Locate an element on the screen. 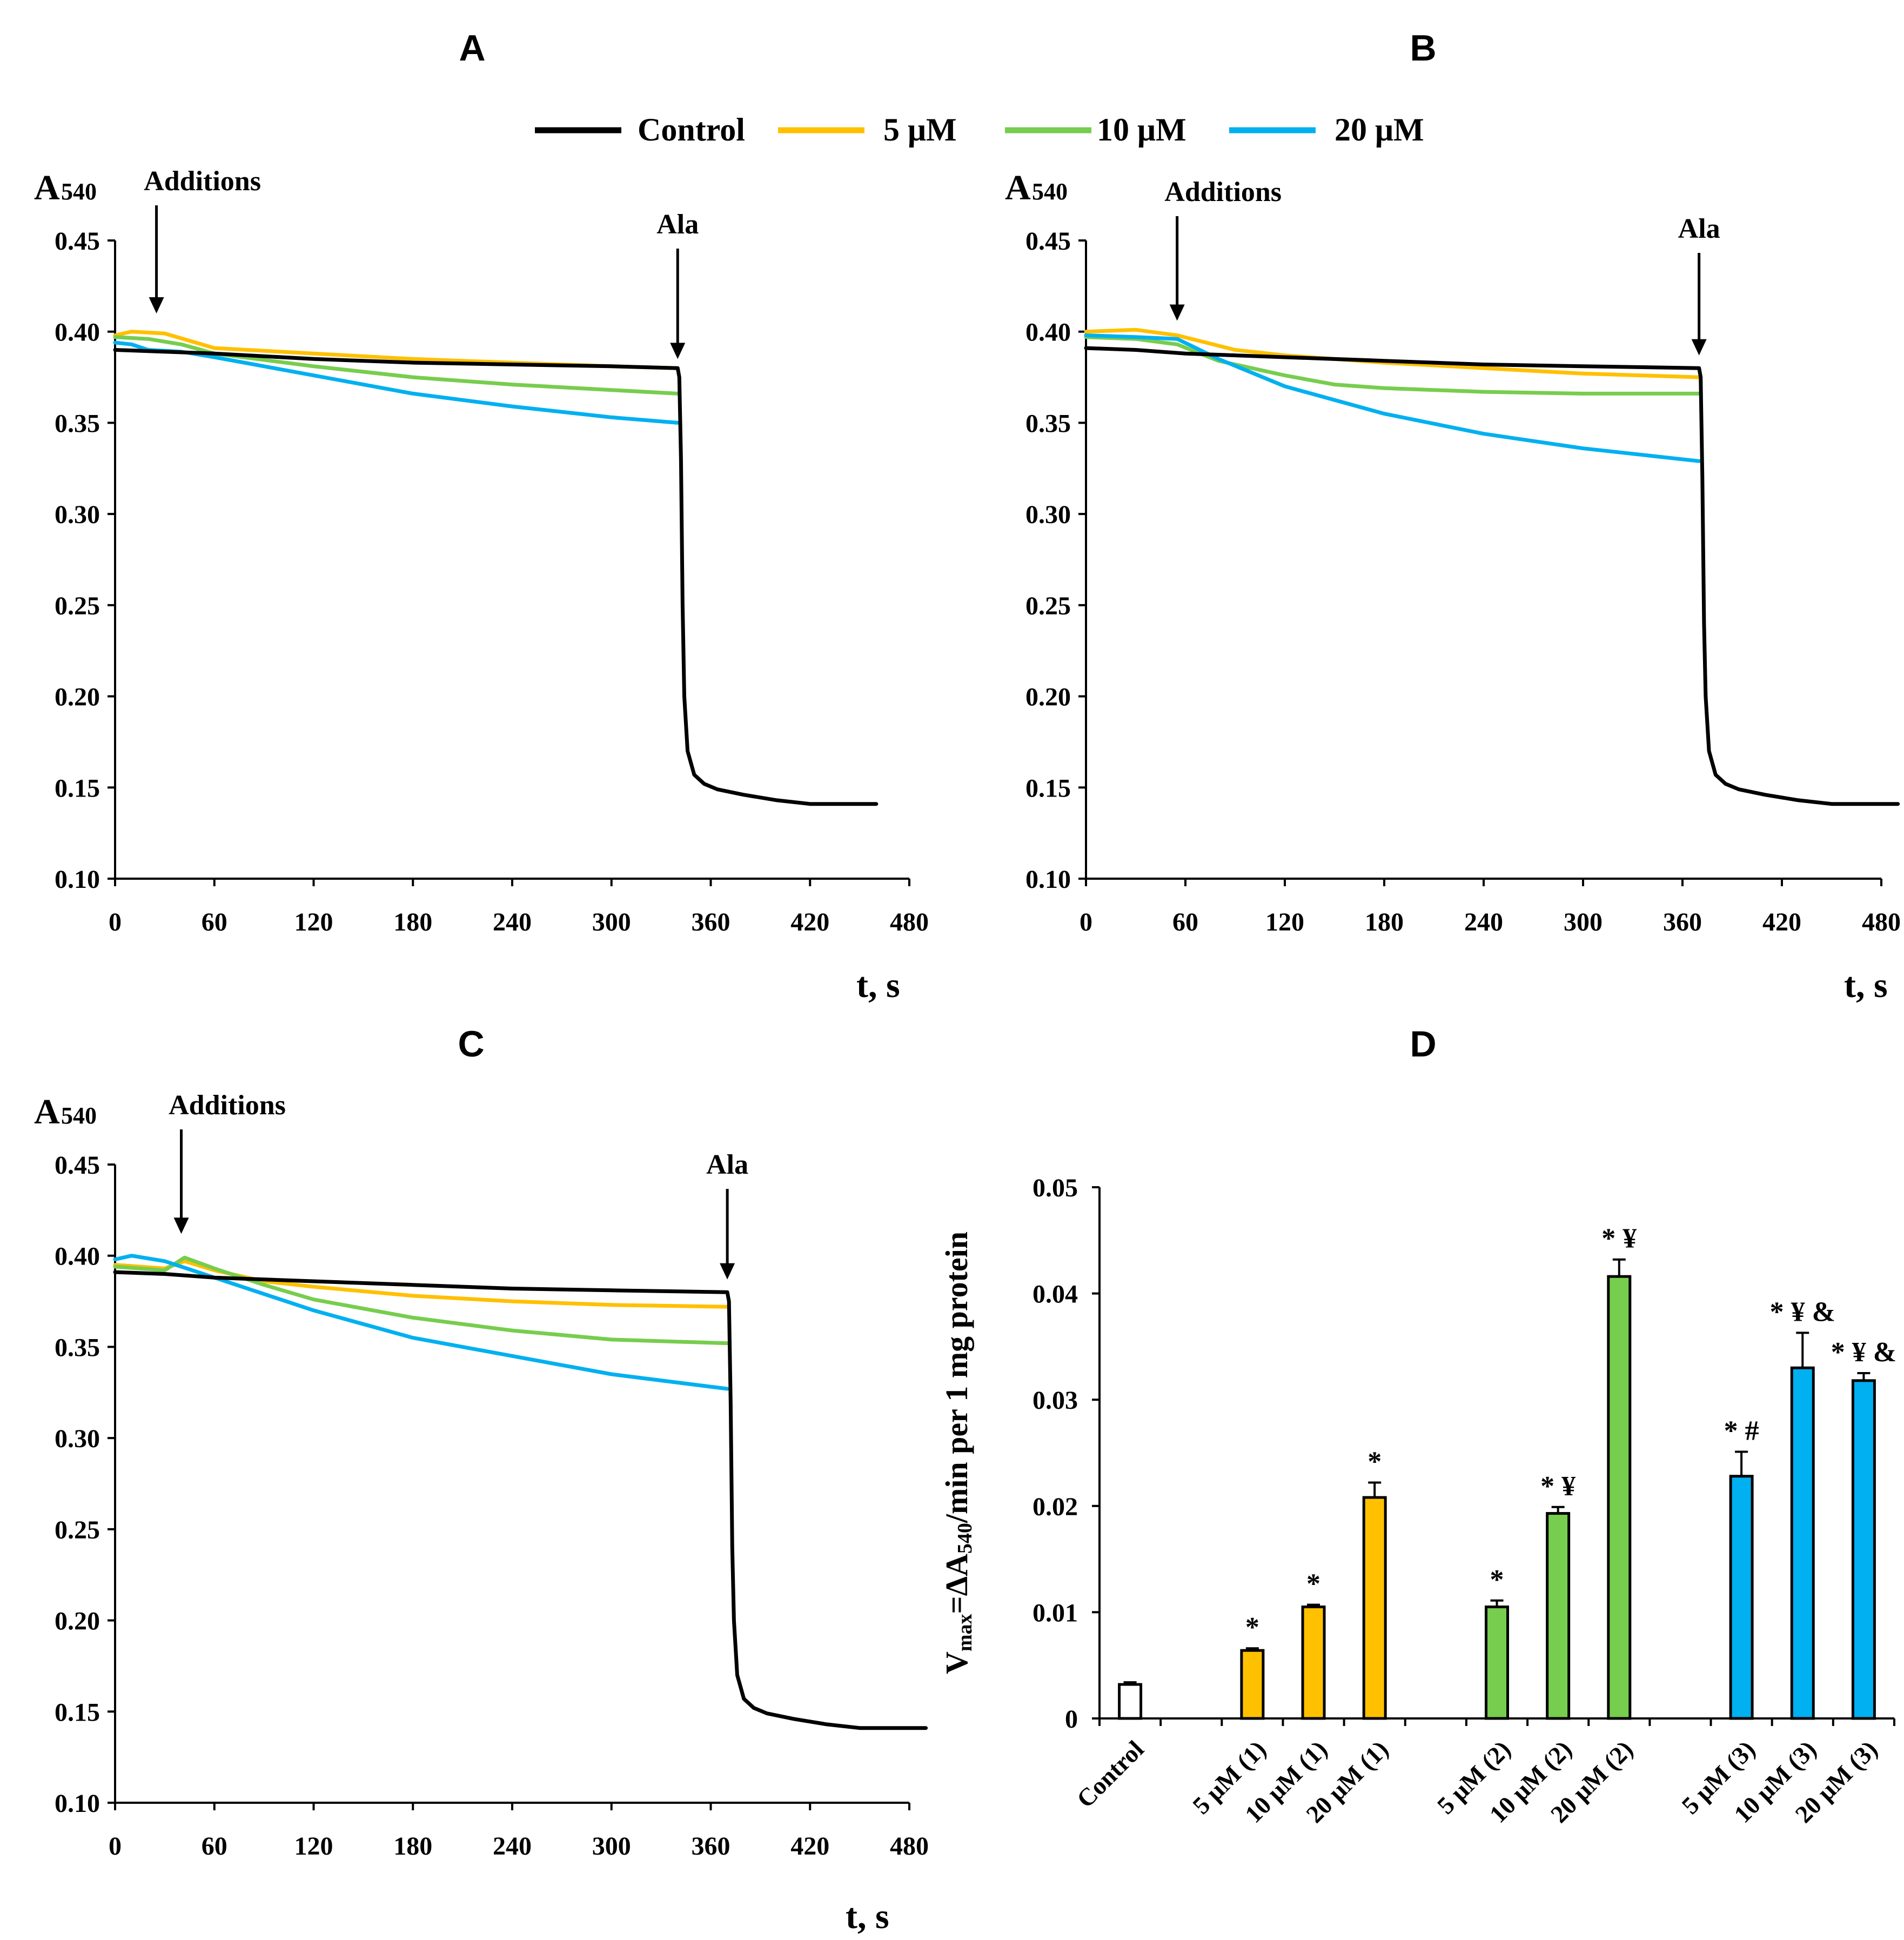 The width and height of the screenshot is (1904, 1940). panel-b-y-tick-label: 0.45 is located at coordinates (1048, 241).